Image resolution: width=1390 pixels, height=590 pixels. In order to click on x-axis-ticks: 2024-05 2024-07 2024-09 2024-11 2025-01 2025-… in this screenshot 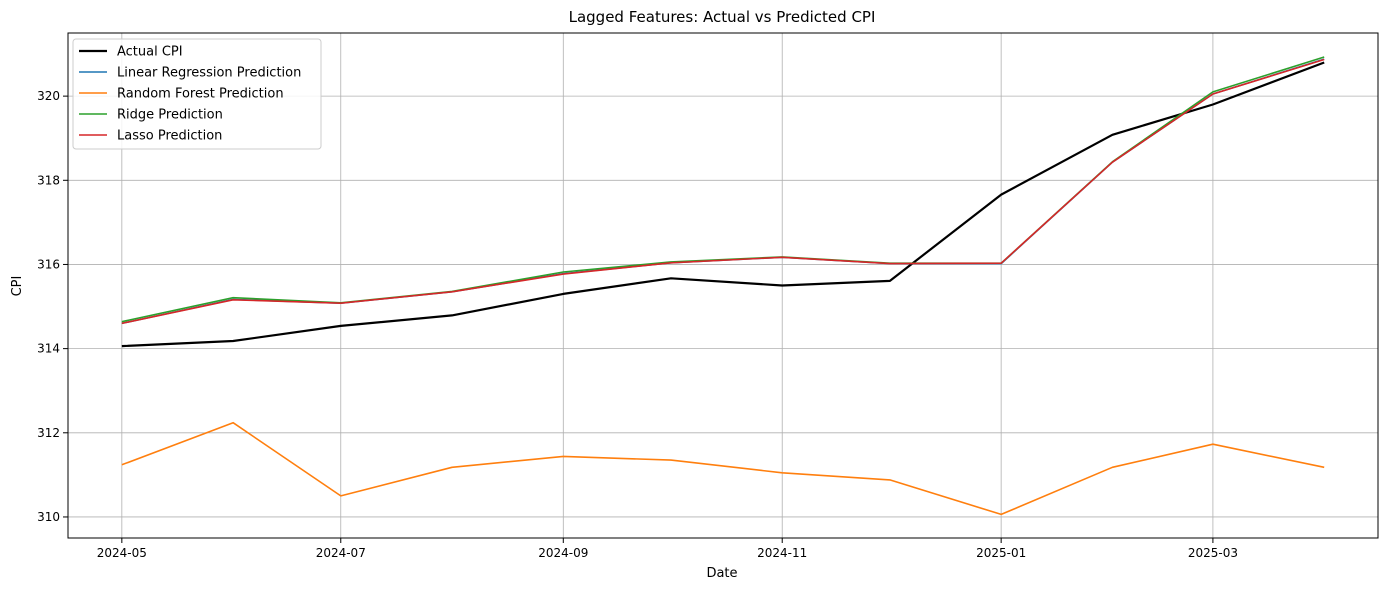, I will do `click(667, 549)`.